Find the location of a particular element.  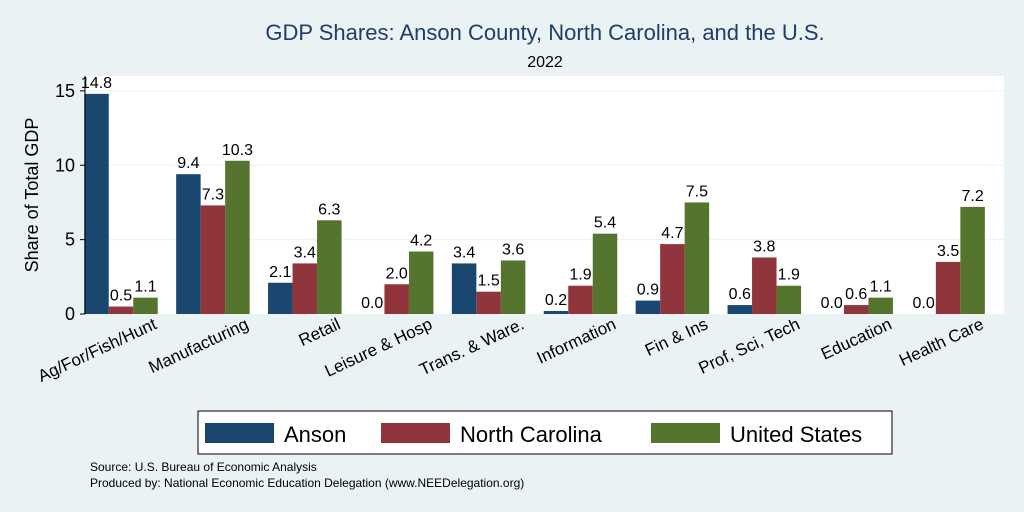

chart-subtitle: 2022 is located at coordinates (545, 62).